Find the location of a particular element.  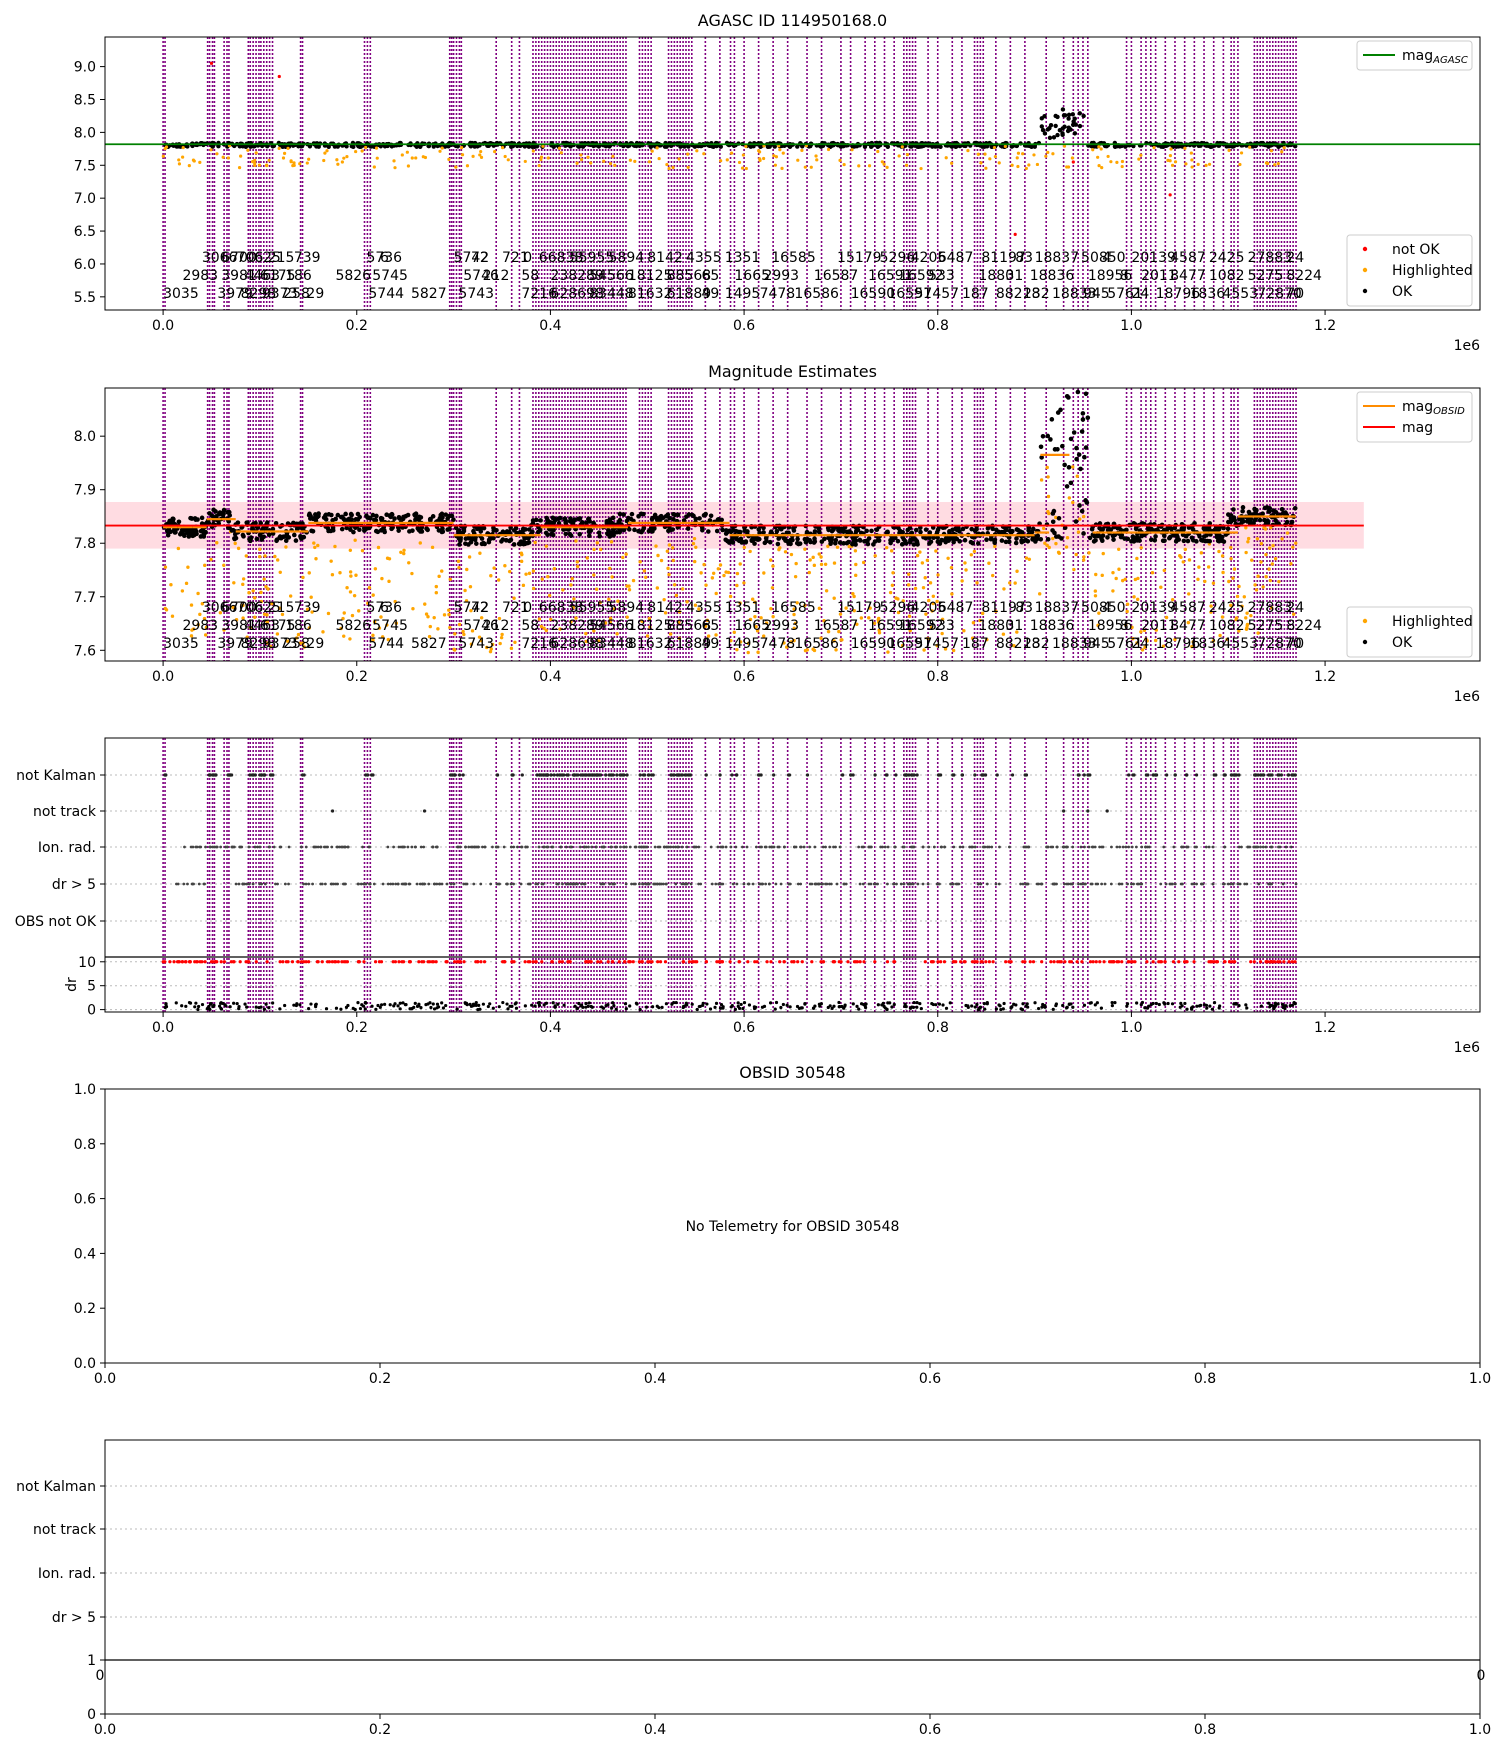

obsid-label: 16592 is located at coordinates (921, 276).